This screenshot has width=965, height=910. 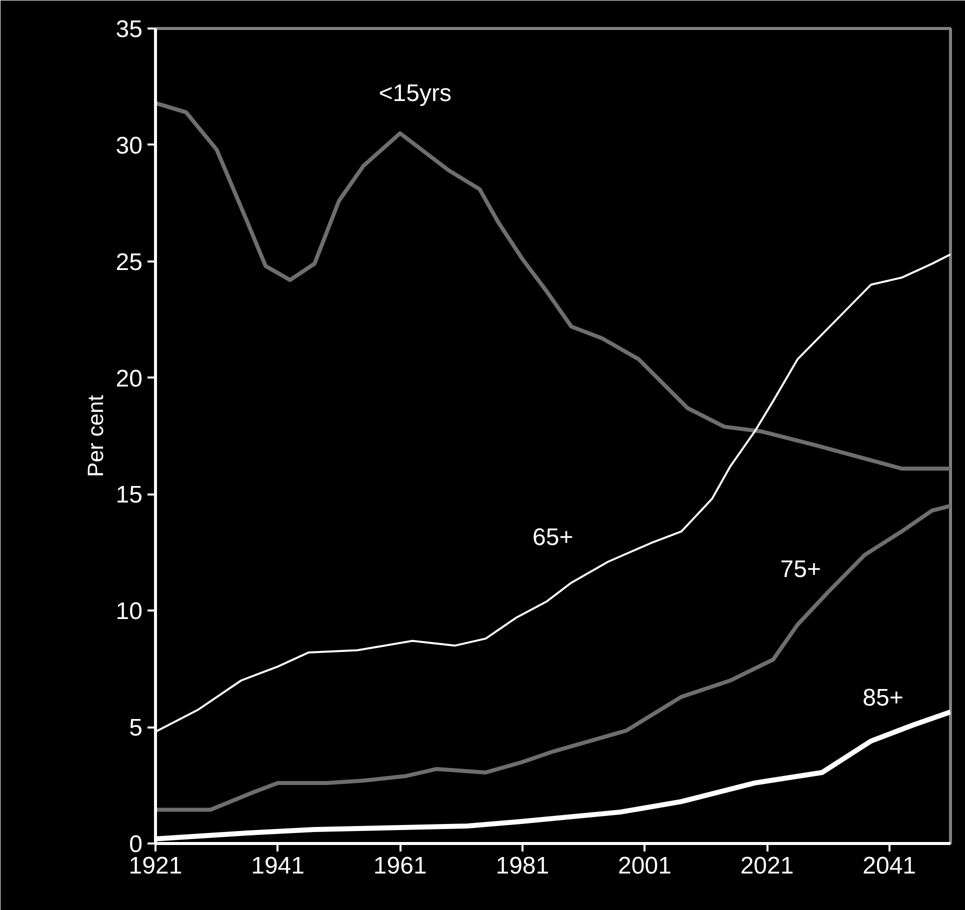 I want to click on y-tick-label: 10, so click(x=129, y=612).